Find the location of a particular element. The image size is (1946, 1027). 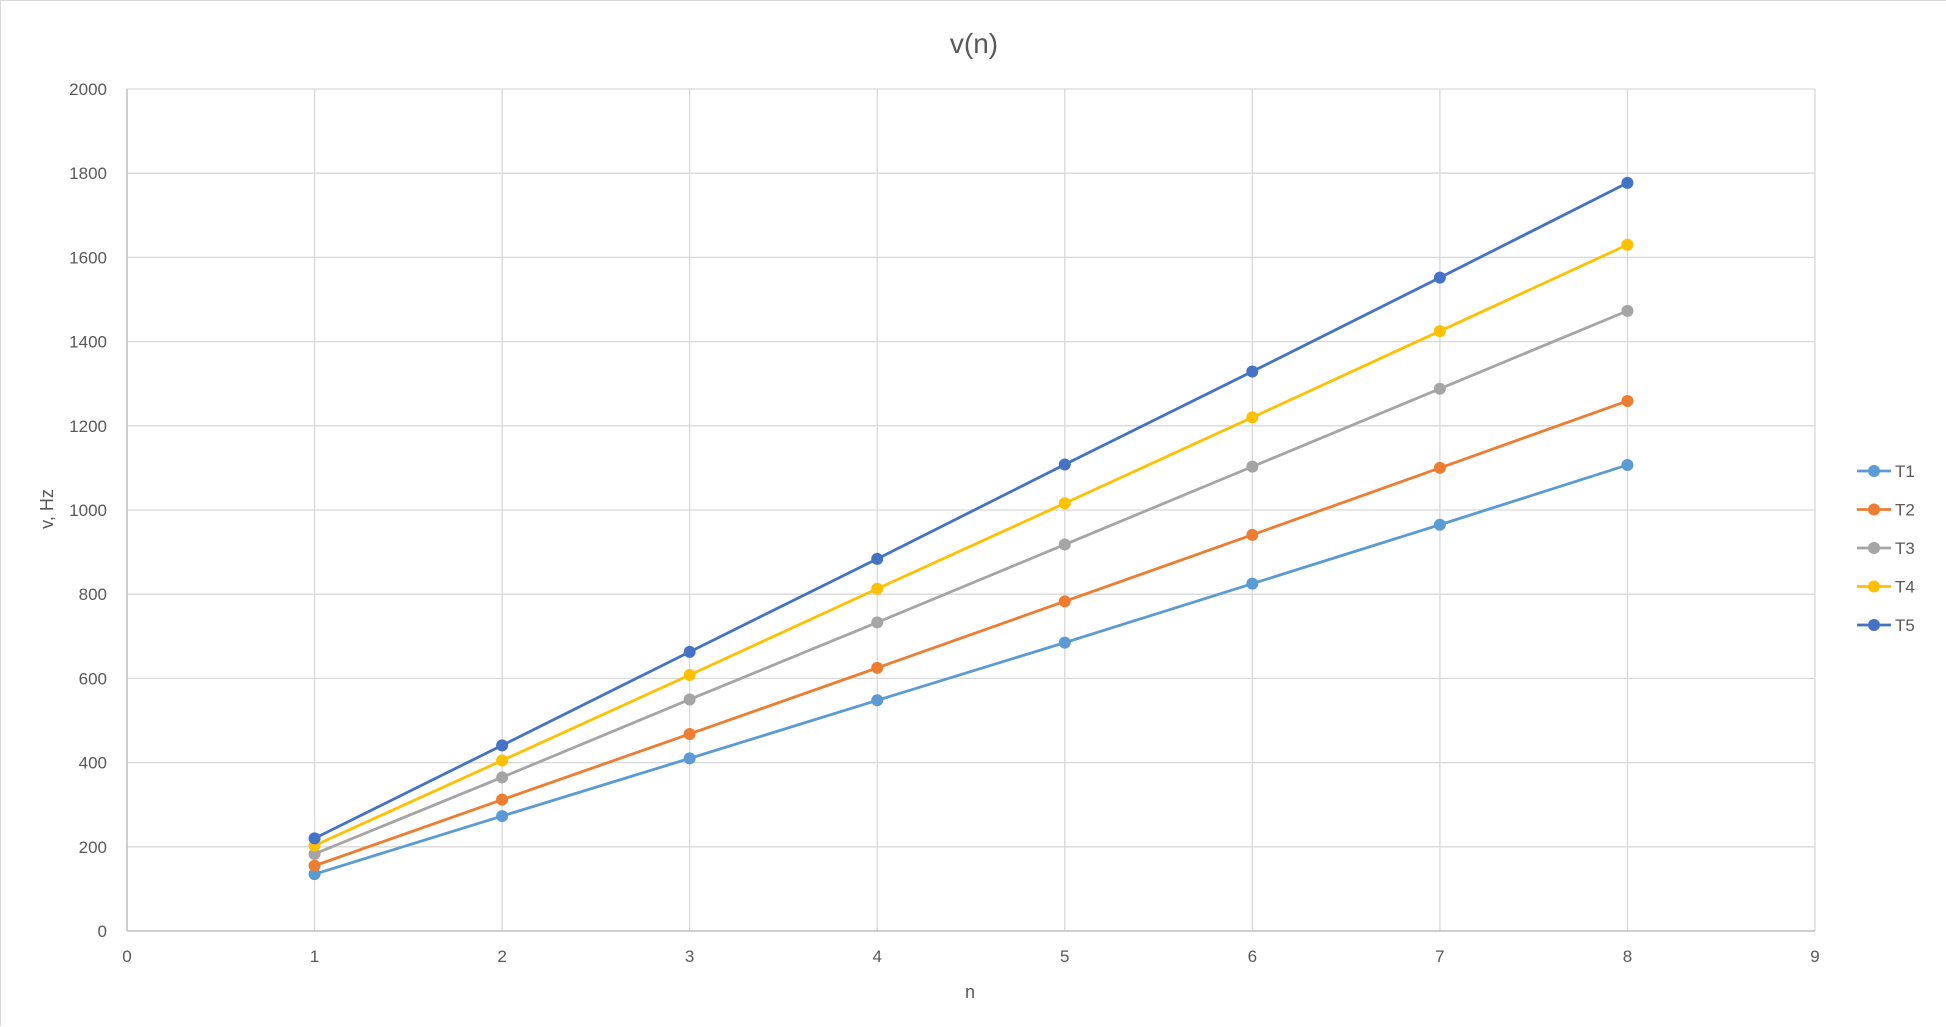

y-tick-label: 200 is located at coordinates (93, 847).